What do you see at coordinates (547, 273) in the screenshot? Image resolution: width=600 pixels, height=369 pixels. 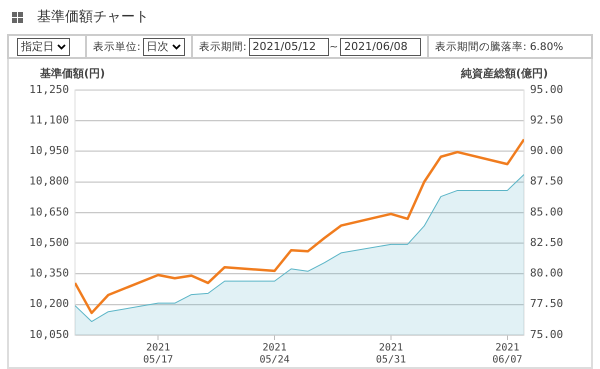 I see `y2-tick-label: 80.00` at bounding box center [547, 273].